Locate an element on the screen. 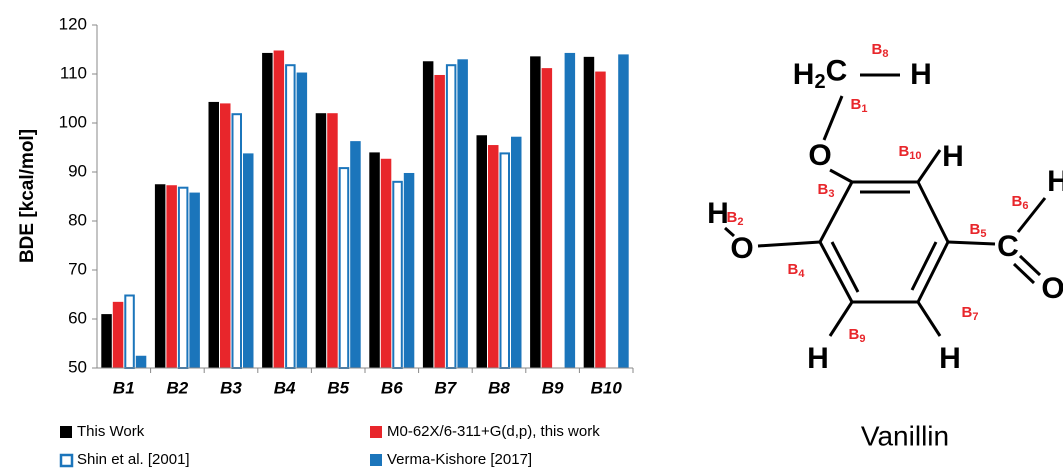  bond-label: B10 is located at coordinates (909, 152).